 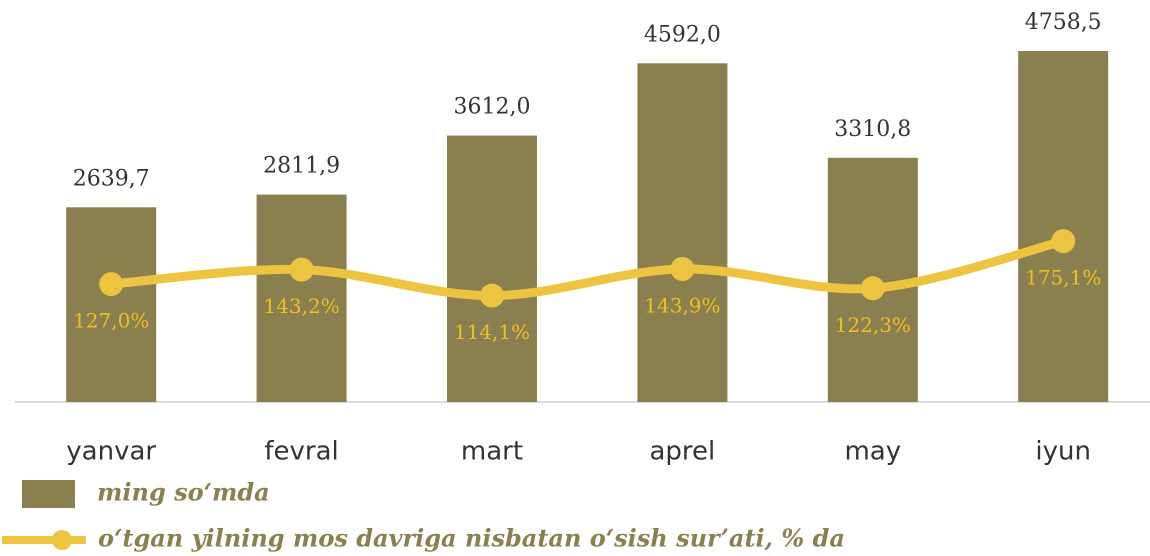 What do you see at coordinates (111, 178) in the screenshot?
I see `bar-value-label: 2639,7` at bounding box center [111, 178].